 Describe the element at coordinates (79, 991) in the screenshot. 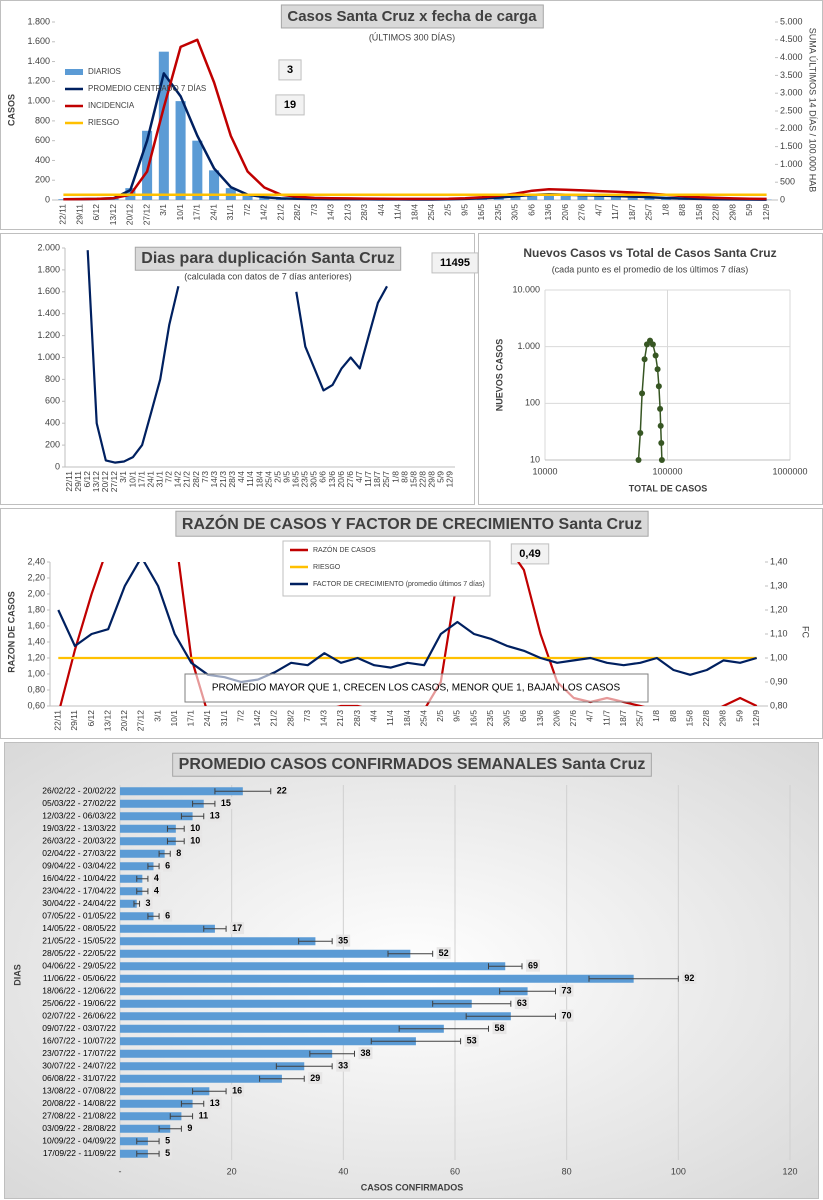

I see `y-tick-label: 18/06/22 - 12/06/22` at that location.